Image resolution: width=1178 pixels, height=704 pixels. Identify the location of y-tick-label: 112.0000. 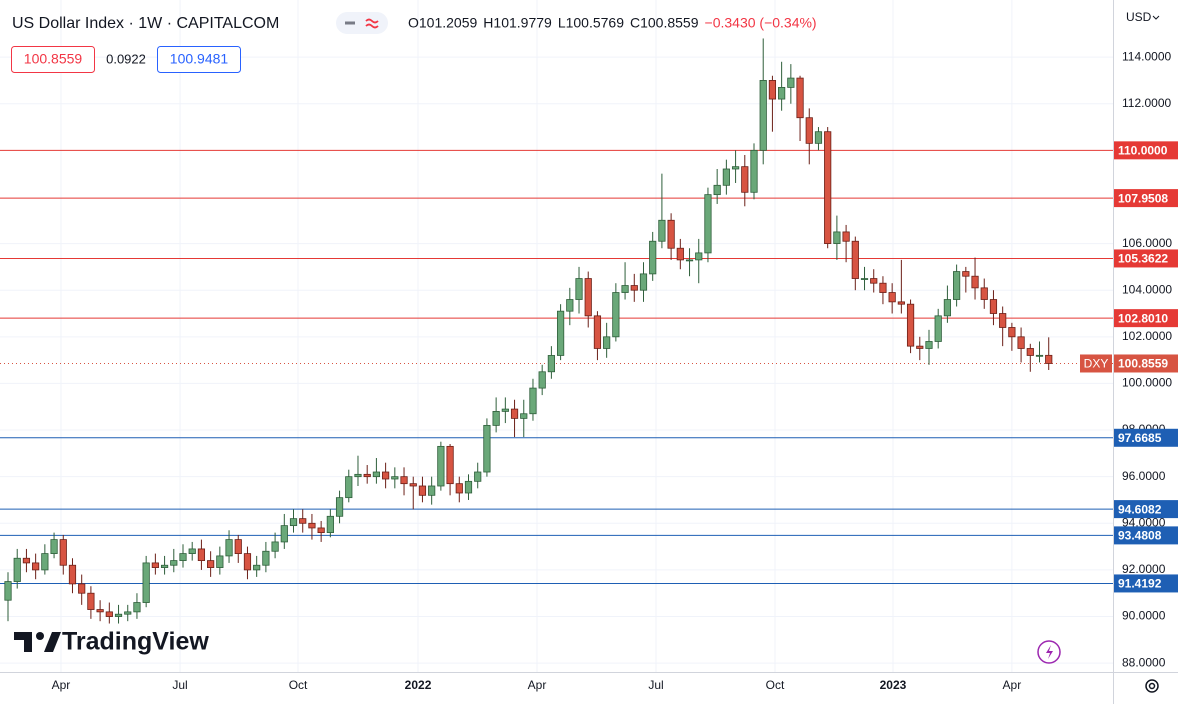
(1146, 103).